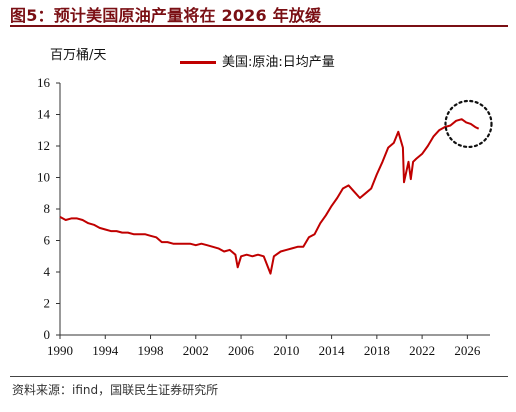  What do you see at coordinates (286, 350) in the screenshot?
I see `x-tick-label: 2010` at bounding box center [286, 350].